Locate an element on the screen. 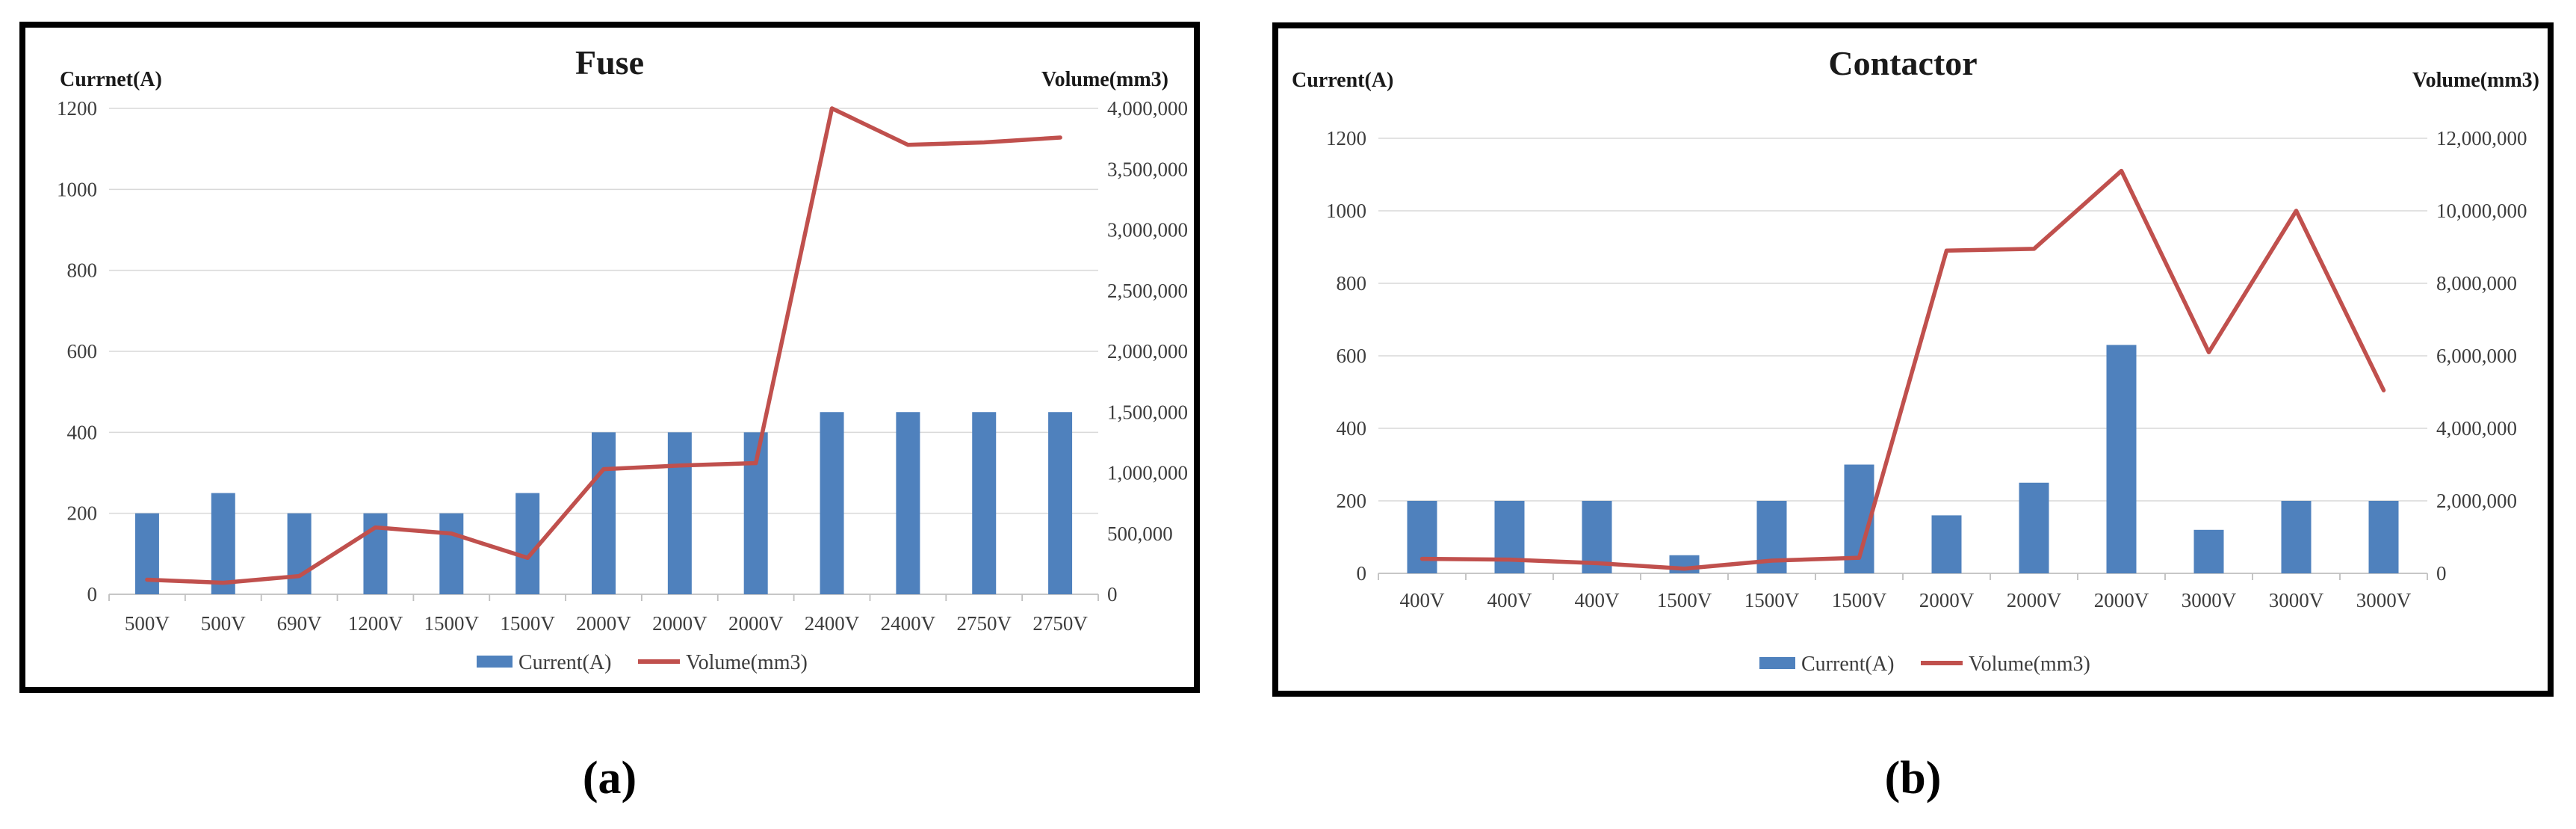  right-tick-label: 6,000,000 is located at coordinates (2476, 356).